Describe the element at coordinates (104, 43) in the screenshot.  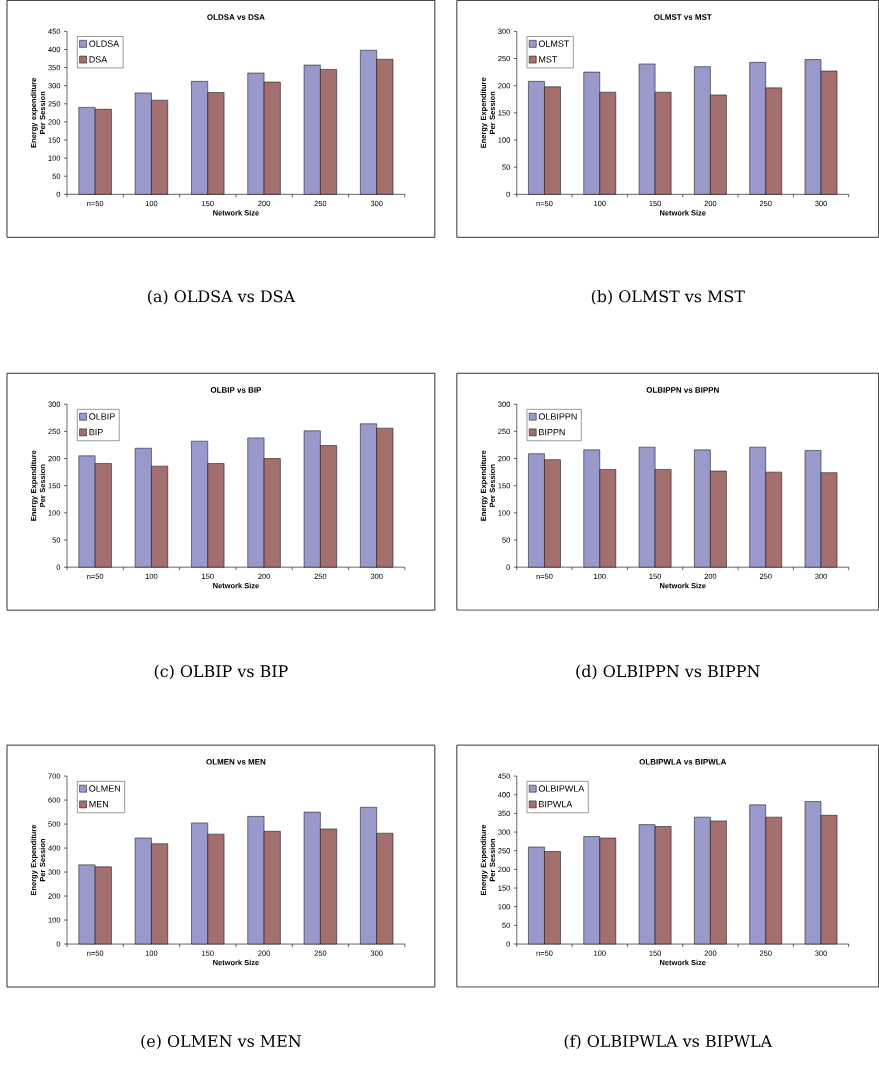
I see `legend-label: OLDSA` at that location.